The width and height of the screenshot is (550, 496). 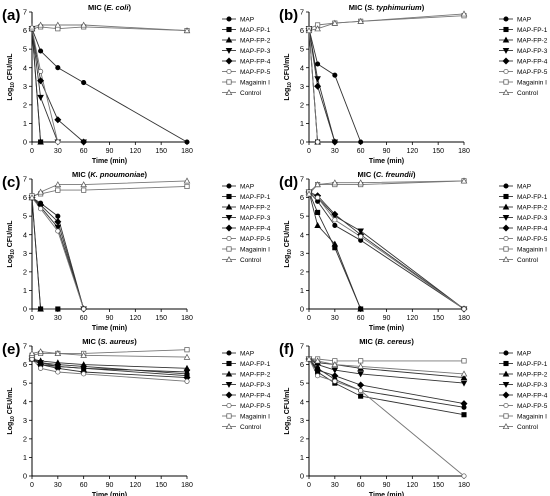 What do you see at coordinates (288, 15) in the screenshot?
I see `panel-label: (b)` at bounding box center [288, 15].